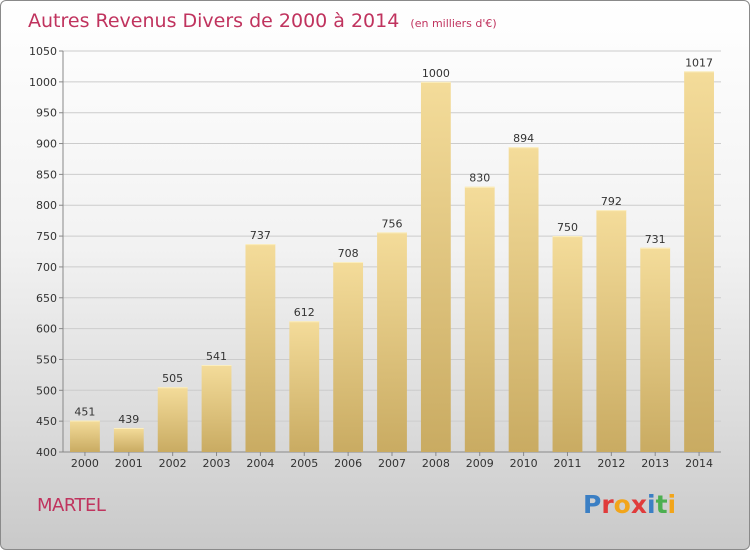  What do you see at coordinates (216, 356) in the screenshot?
I see `value-label-2003: 541` at bounding box center [216, 356].